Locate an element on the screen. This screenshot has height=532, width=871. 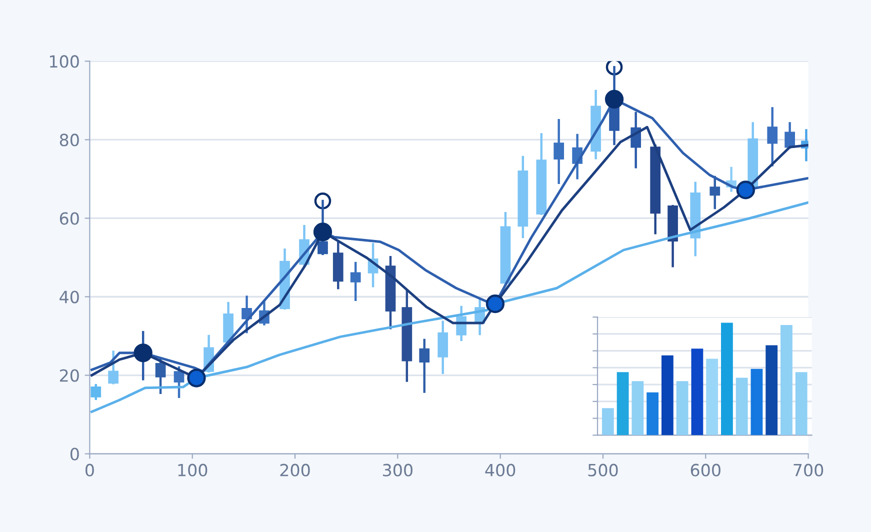
y-tick-label: 40 is located at coordinates (69, 297).